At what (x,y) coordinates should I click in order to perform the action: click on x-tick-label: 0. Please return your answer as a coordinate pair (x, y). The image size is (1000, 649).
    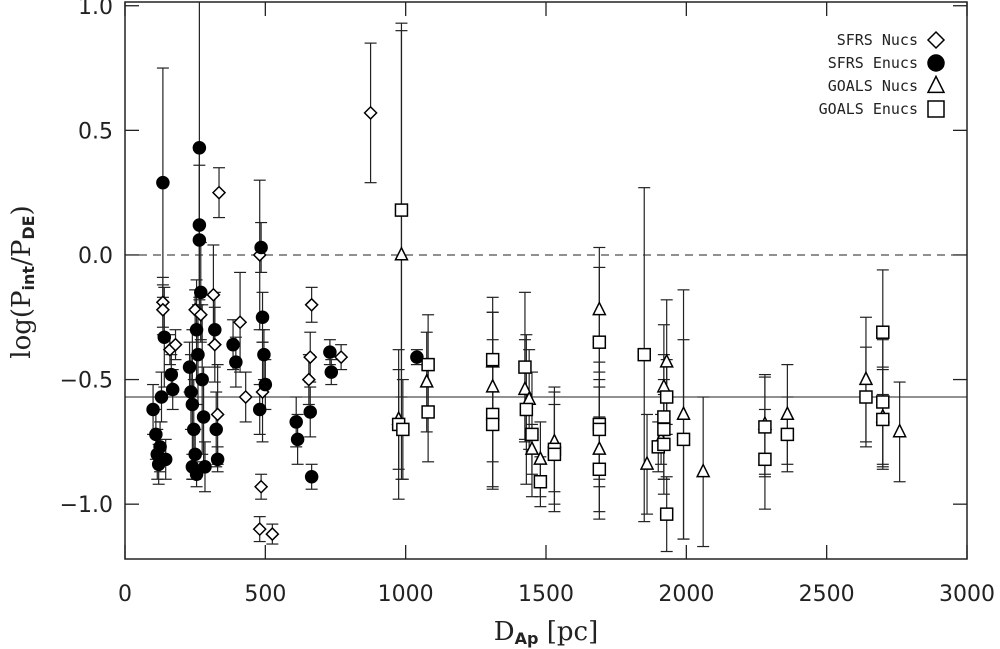
    Looking at the image, I should click on (125, 594).